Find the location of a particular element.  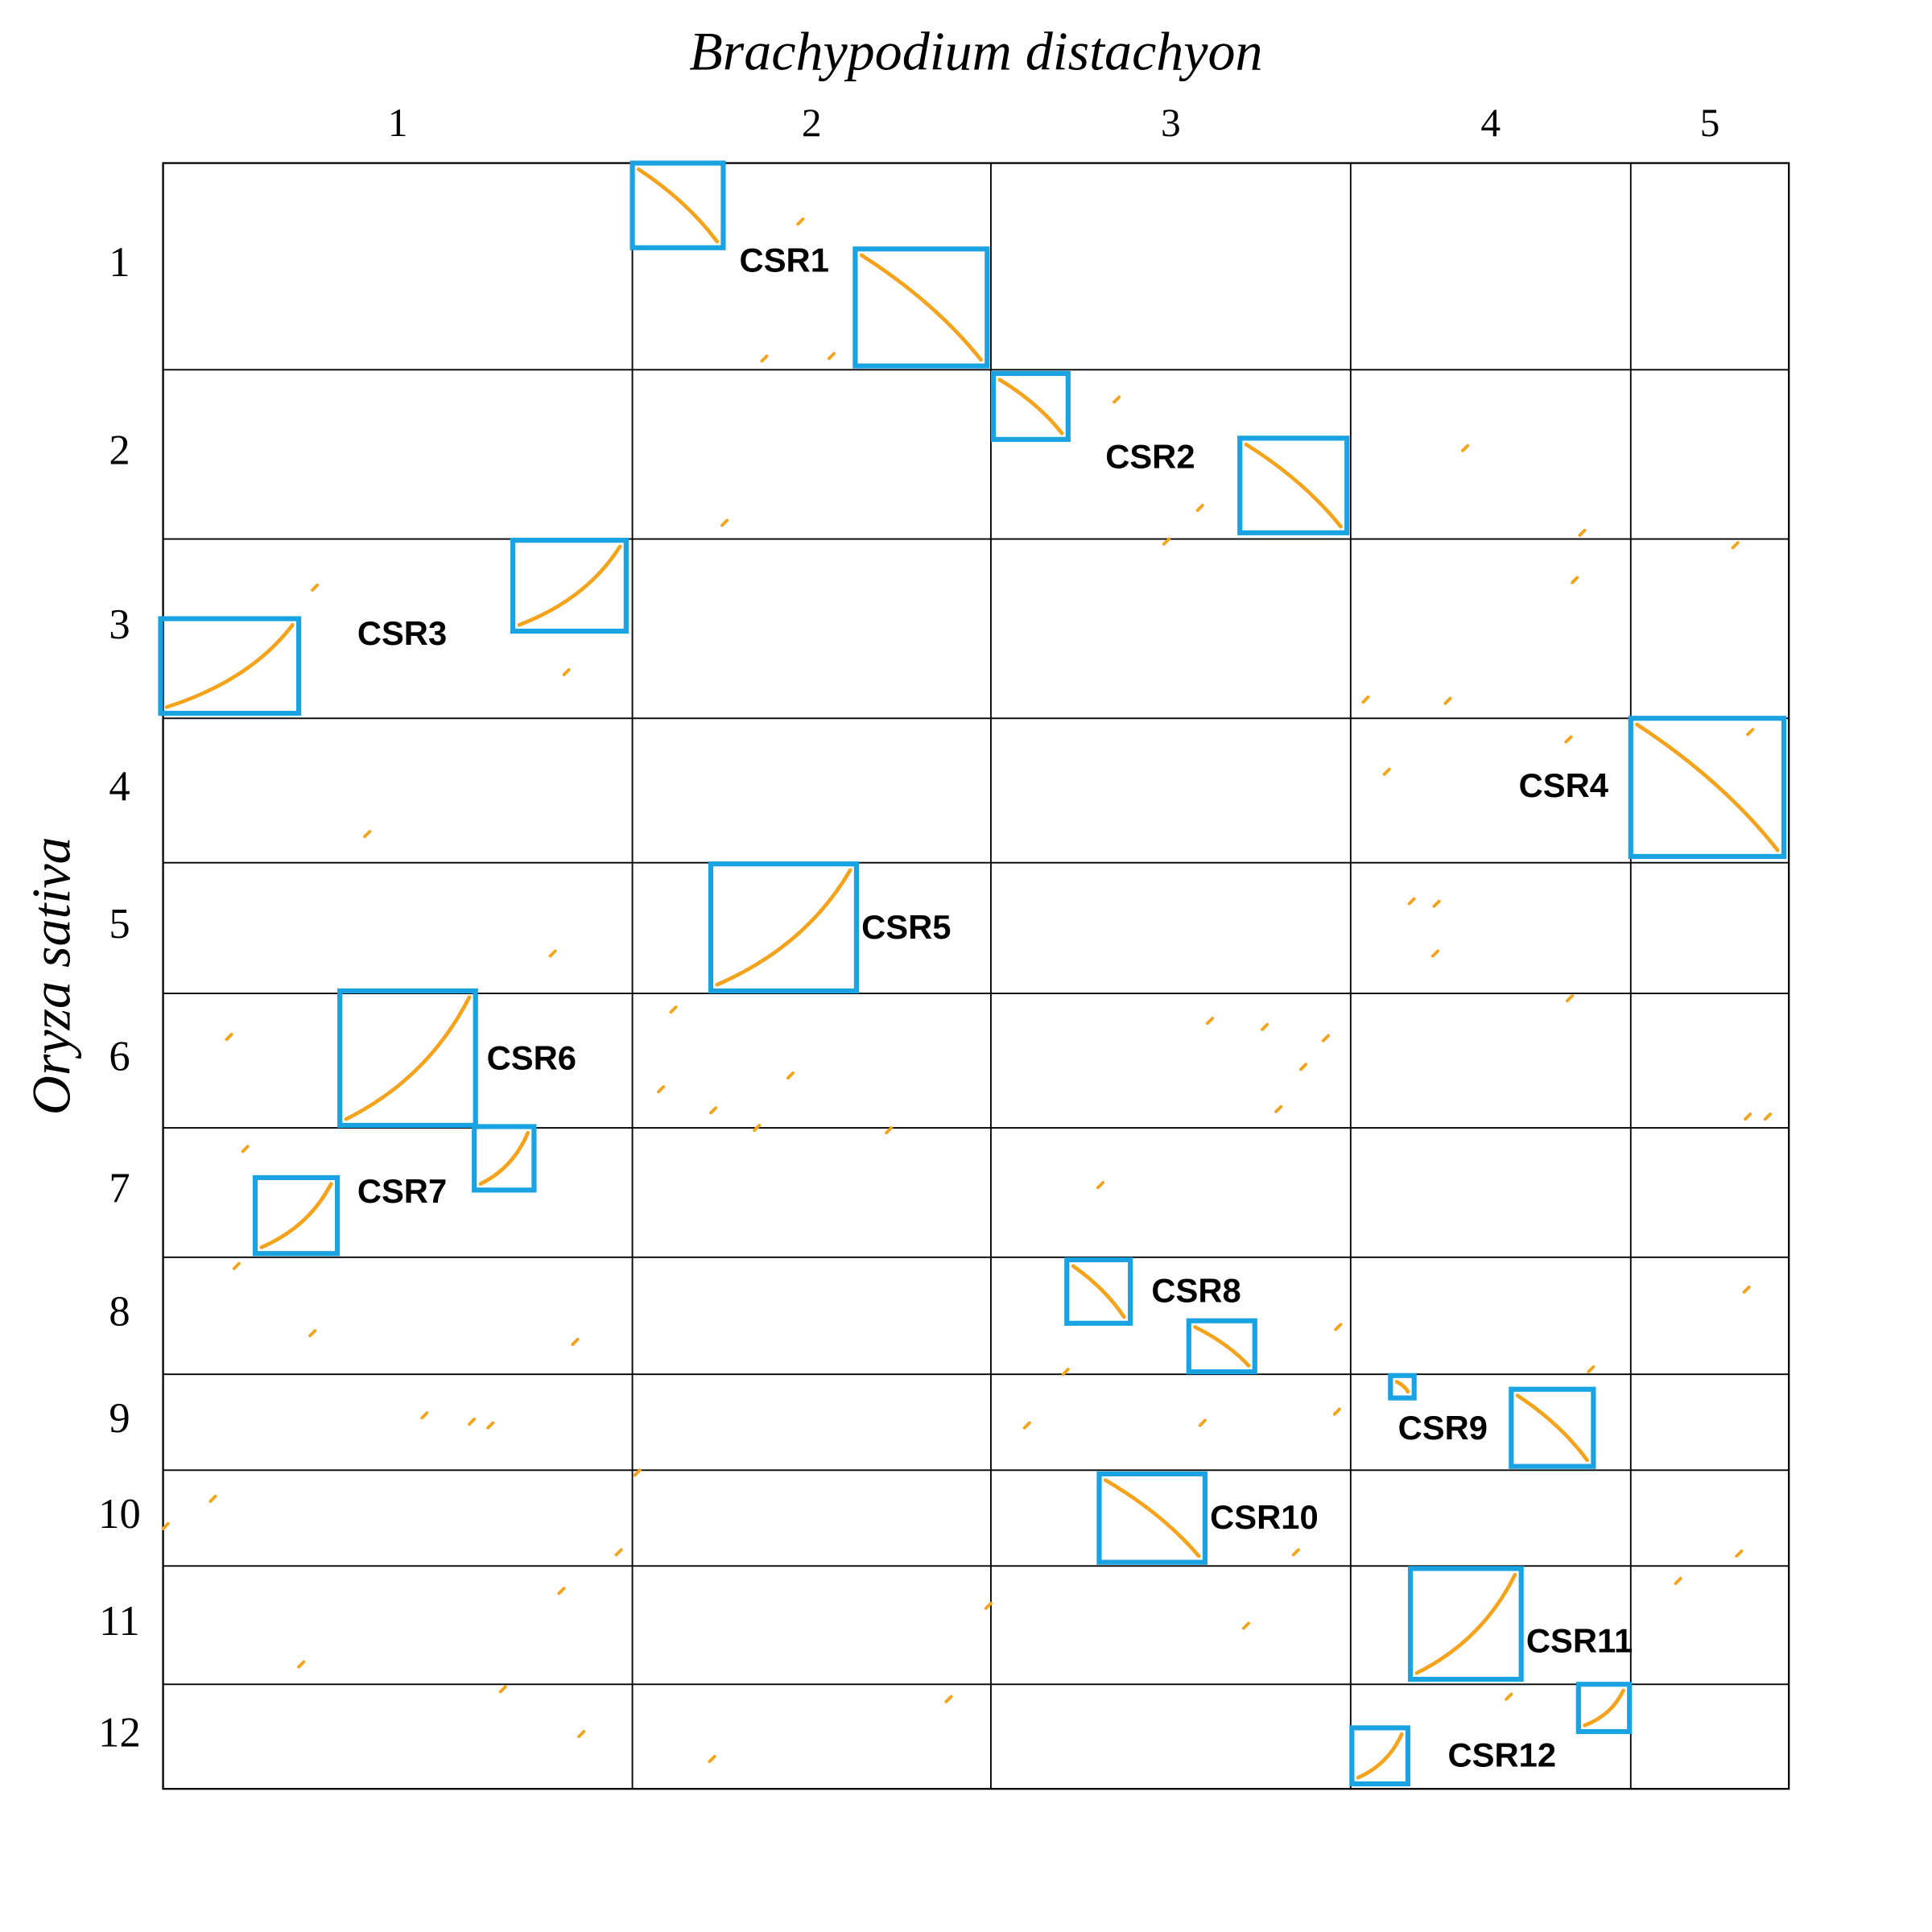

region-label: CSR1 is located at coordinates (784, 260).